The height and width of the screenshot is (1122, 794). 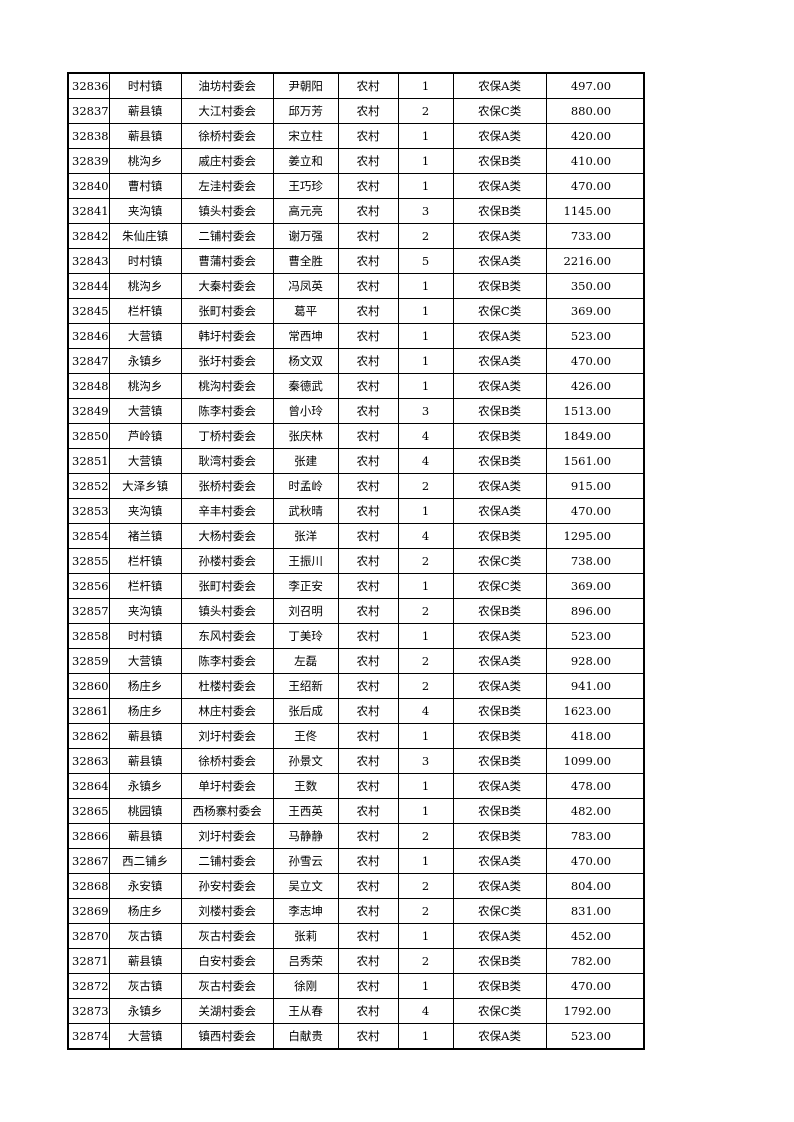 I want to click on amount-cell: 426.00, so click(x=595, y=386).